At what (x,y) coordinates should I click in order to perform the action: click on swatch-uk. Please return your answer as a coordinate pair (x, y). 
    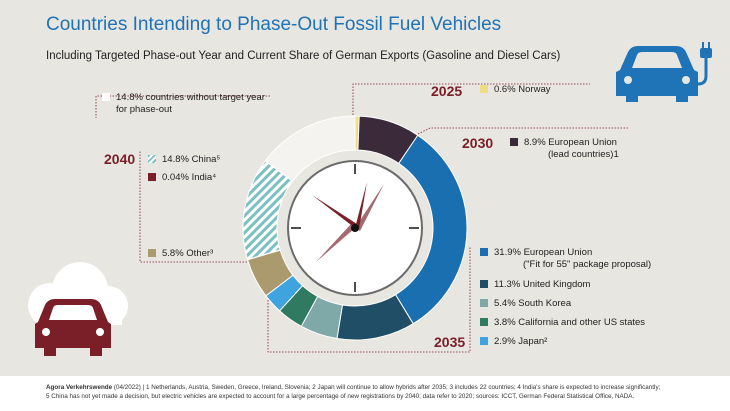
    Looking at the image, I should click on (484, 284).